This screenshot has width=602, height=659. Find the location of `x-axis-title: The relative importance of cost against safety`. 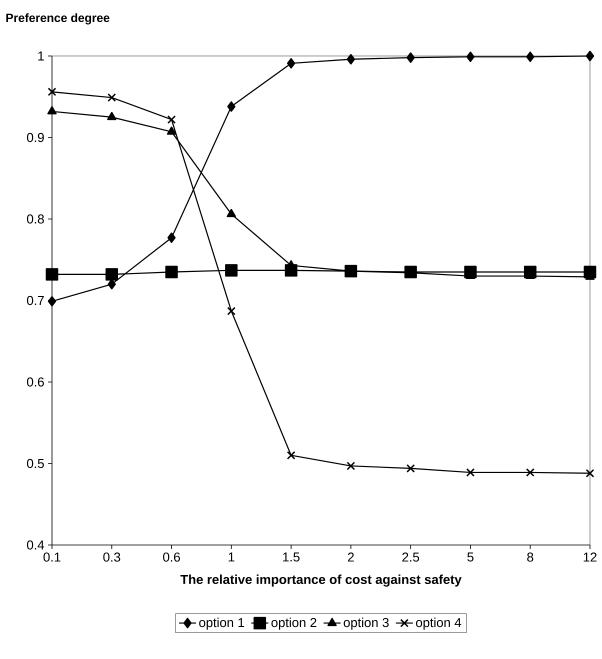

x-axis-title: The relative importance of cost against safety is located at coordinates (321, 580).